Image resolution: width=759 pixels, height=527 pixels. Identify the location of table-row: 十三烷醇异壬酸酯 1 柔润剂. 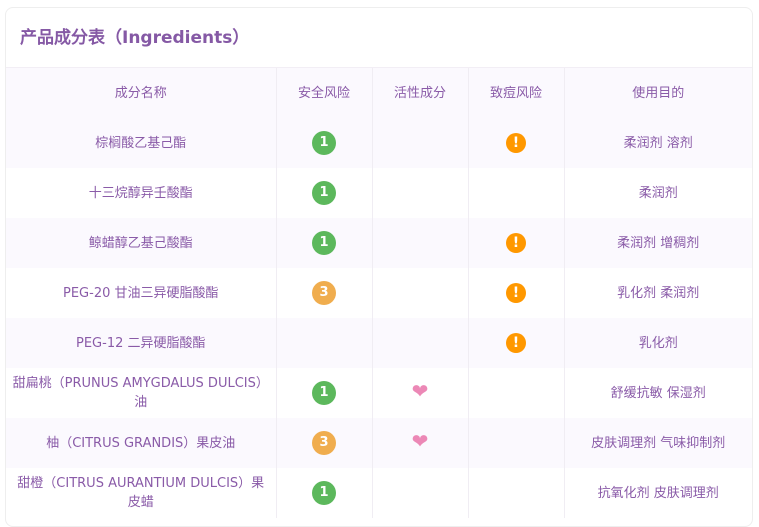
(379, 193).